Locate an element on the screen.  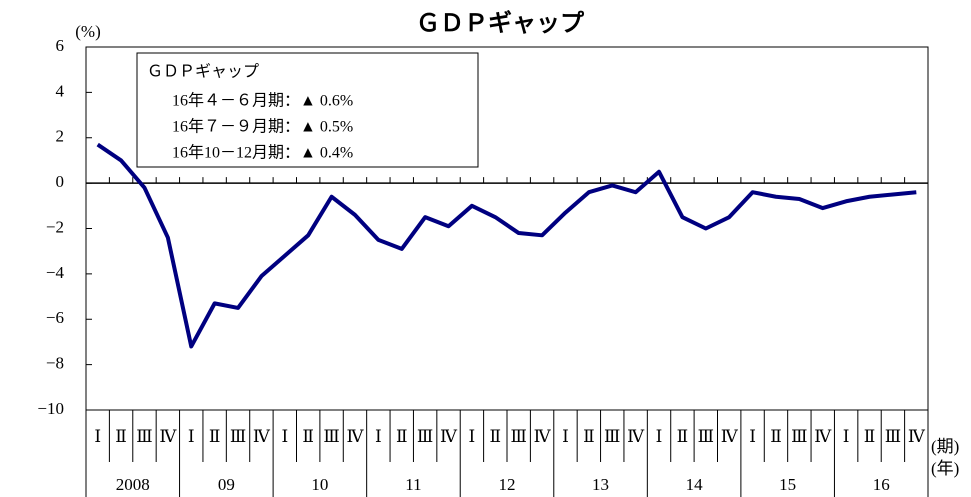
legend-label: ＧＤＰギャップ is located at coordinates (203, 72).